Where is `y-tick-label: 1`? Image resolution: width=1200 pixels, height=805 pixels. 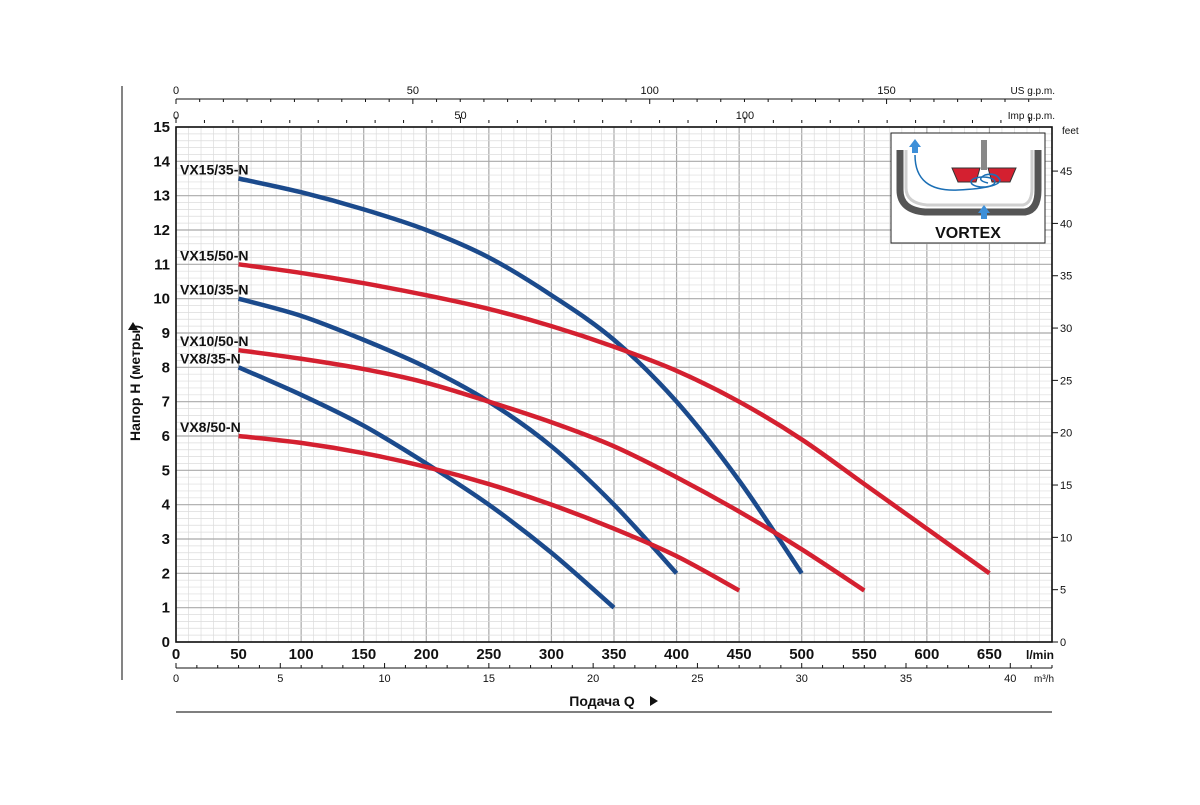
y-tick-label: 1 is located at coordinates (166, 608).